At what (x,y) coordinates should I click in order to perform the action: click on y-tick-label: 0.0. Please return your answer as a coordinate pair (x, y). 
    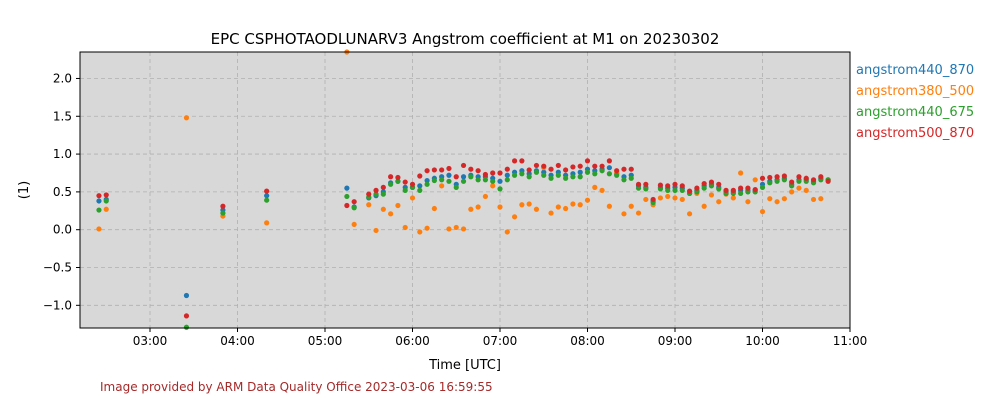
    Looking at the image, I should click on (62, 230).